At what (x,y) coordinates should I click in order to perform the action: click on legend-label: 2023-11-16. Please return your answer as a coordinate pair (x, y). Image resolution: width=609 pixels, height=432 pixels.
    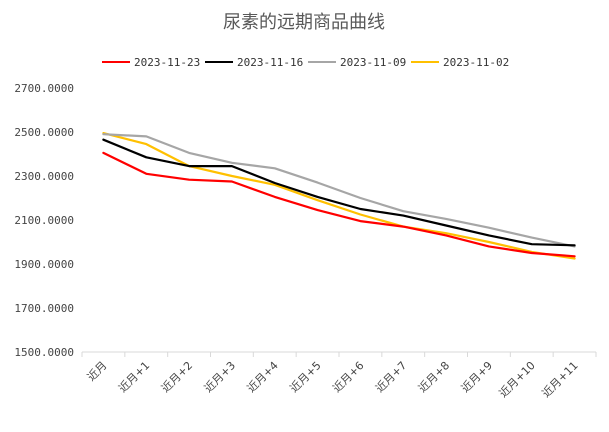
    Looking at the image, I should click on (270, 62).